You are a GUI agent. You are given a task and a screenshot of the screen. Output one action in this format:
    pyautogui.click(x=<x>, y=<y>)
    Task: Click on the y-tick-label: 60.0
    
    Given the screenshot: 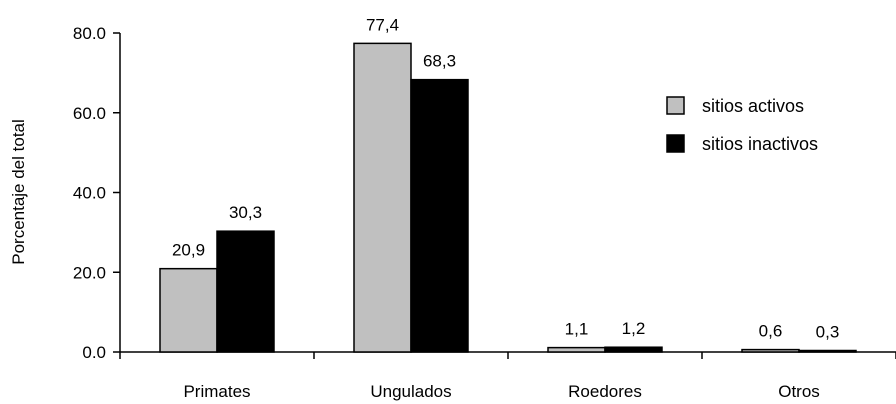 What is the action you would take?
    pyautogui.click(x=89, y=113)
    